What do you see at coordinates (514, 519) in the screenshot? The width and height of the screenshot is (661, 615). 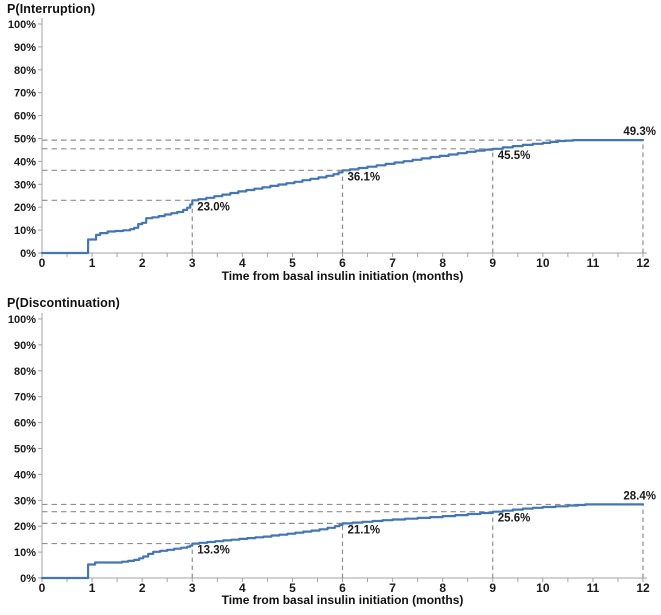 I see `milestone-label: 25.6%` at bounding box center [514, 519].